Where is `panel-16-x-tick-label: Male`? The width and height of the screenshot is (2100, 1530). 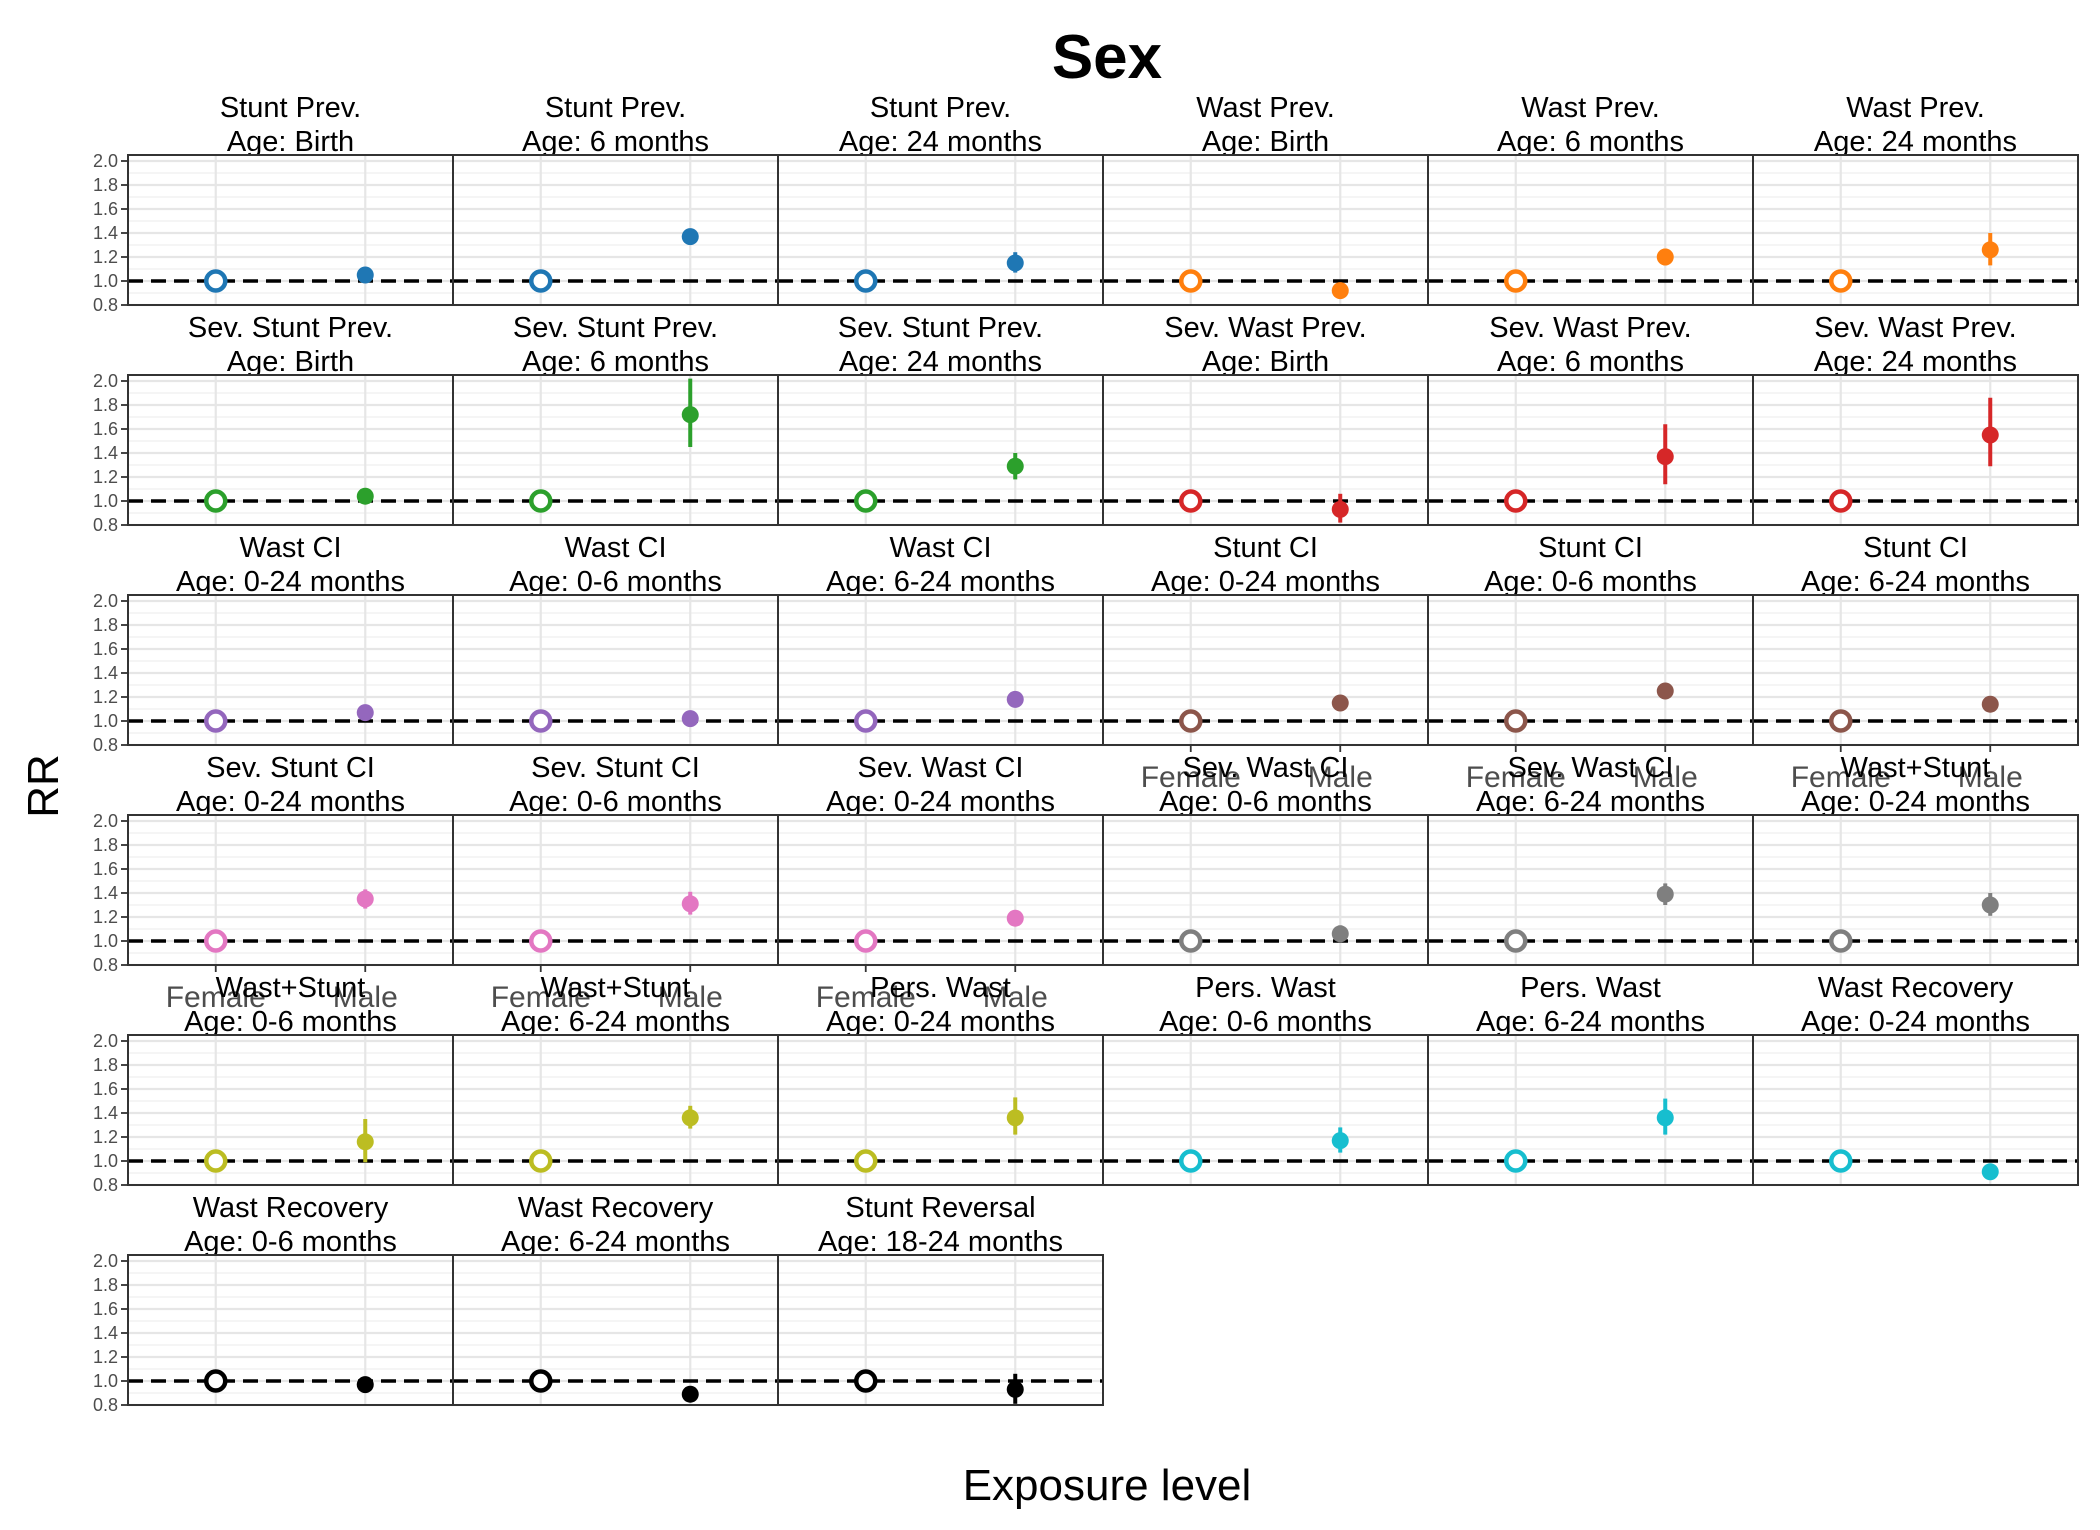 panel-16-x-tick-label: Male is located at coordinates (1340, 777).